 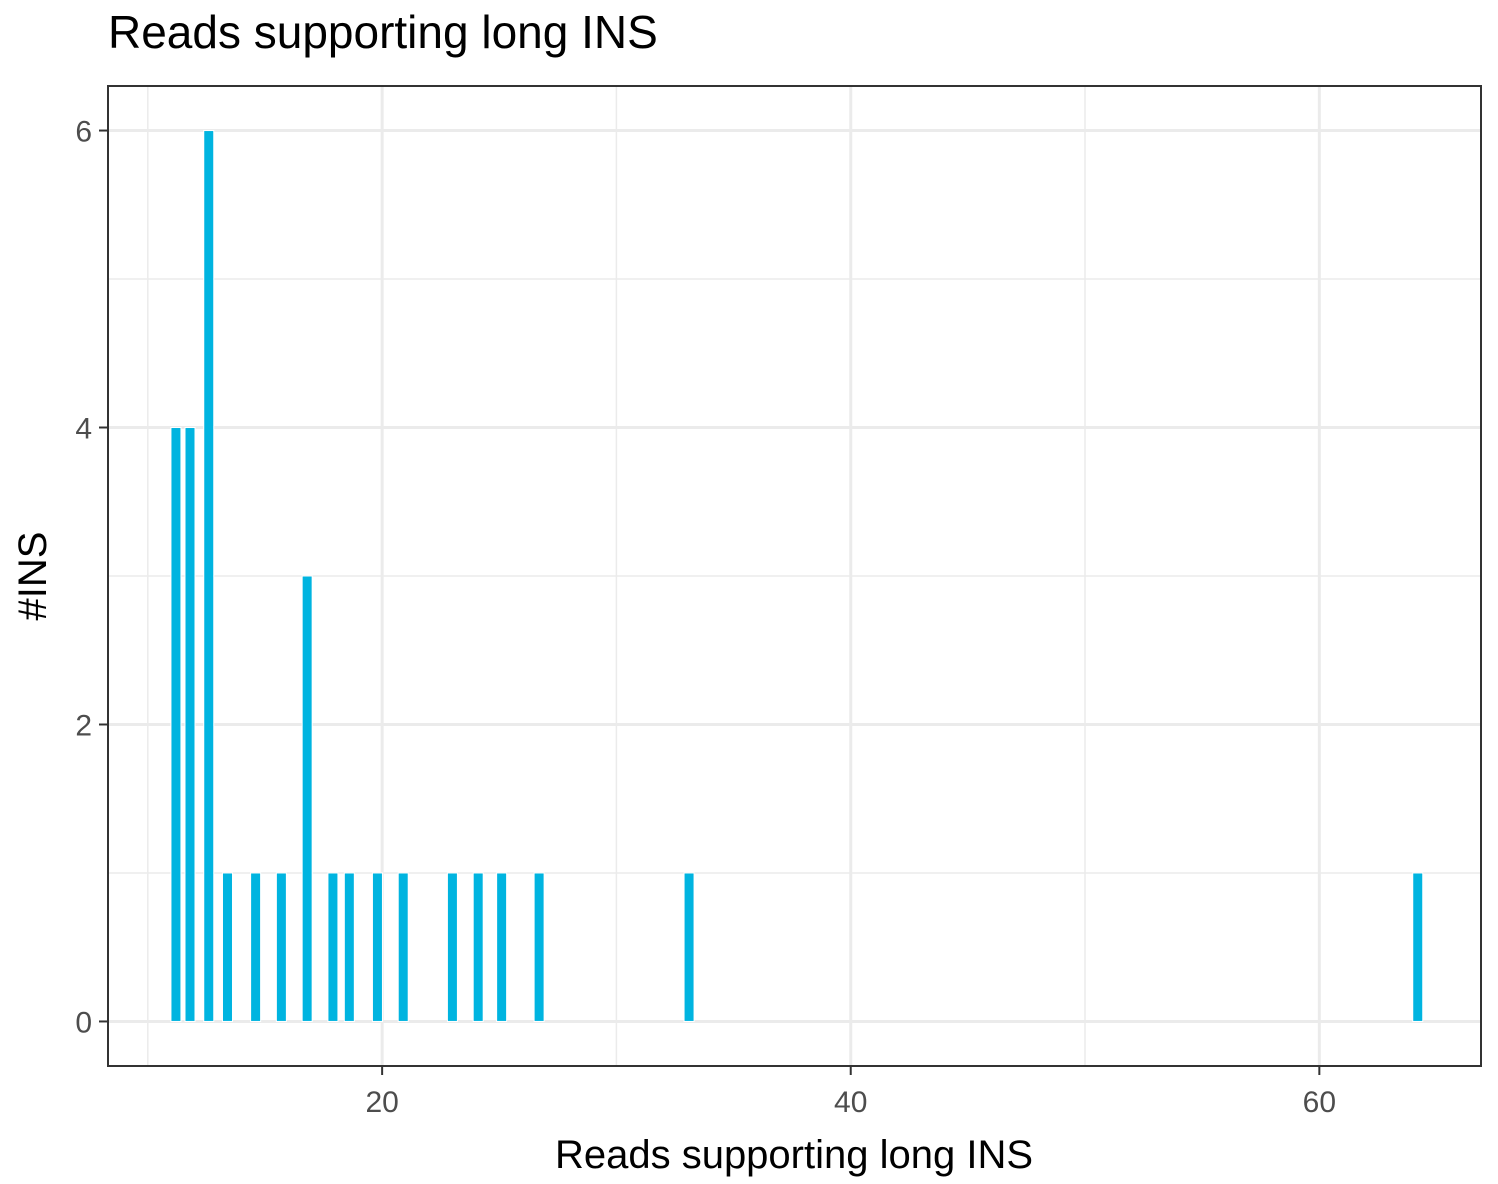 I want to click on x-axis-title: Reads supporting long INS, so click(x=794, y=1155).